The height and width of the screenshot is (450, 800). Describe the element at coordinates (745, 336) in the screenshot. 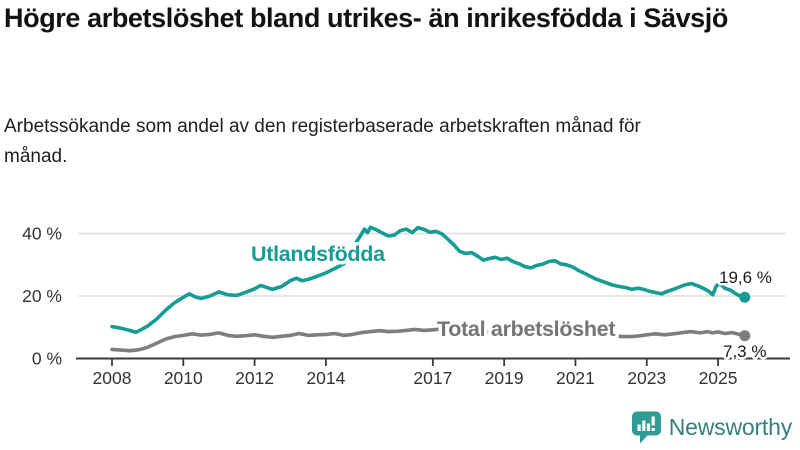

I see `series-end-dot-total` at that location.